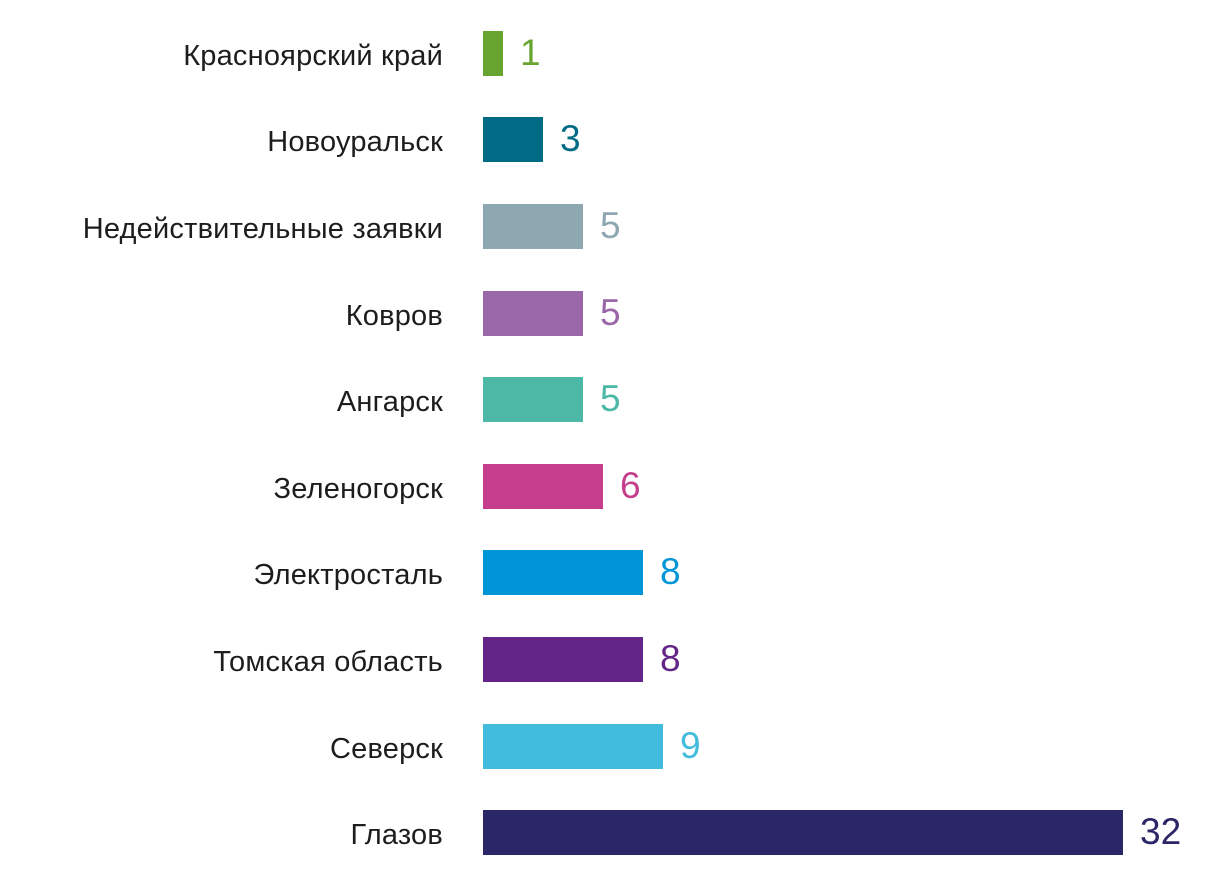 The width and height of the screenshot is (1205, 876). Describe the element at coordinates (602, 140) in the screenshot. I see `chart-row: Новоуральск 3` at that location.